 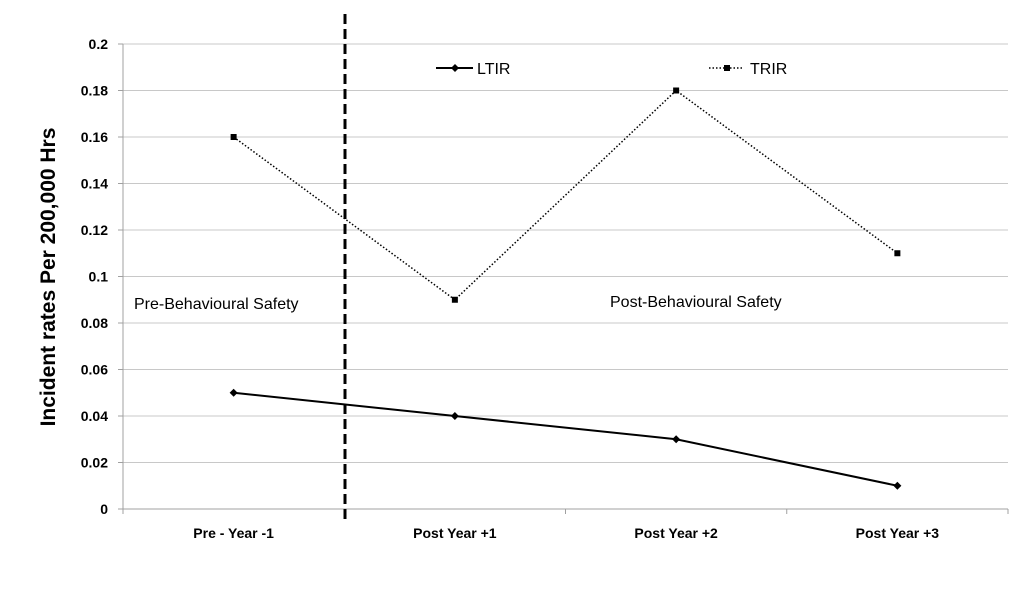 I want to click on y-tick-label: 0.02, so click(x=94, y=463).